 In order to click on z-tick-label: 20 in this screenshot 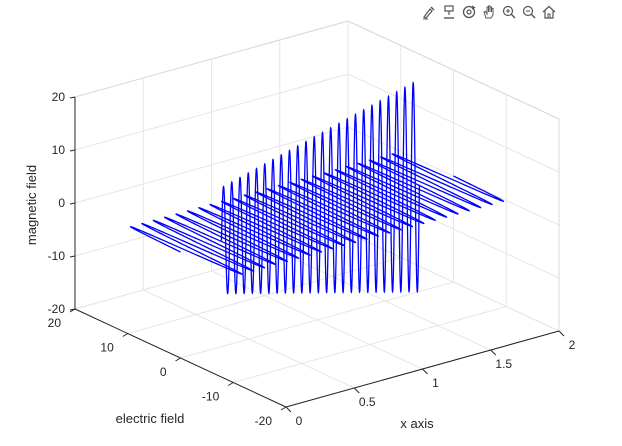, I will do `click(59, 97)`.